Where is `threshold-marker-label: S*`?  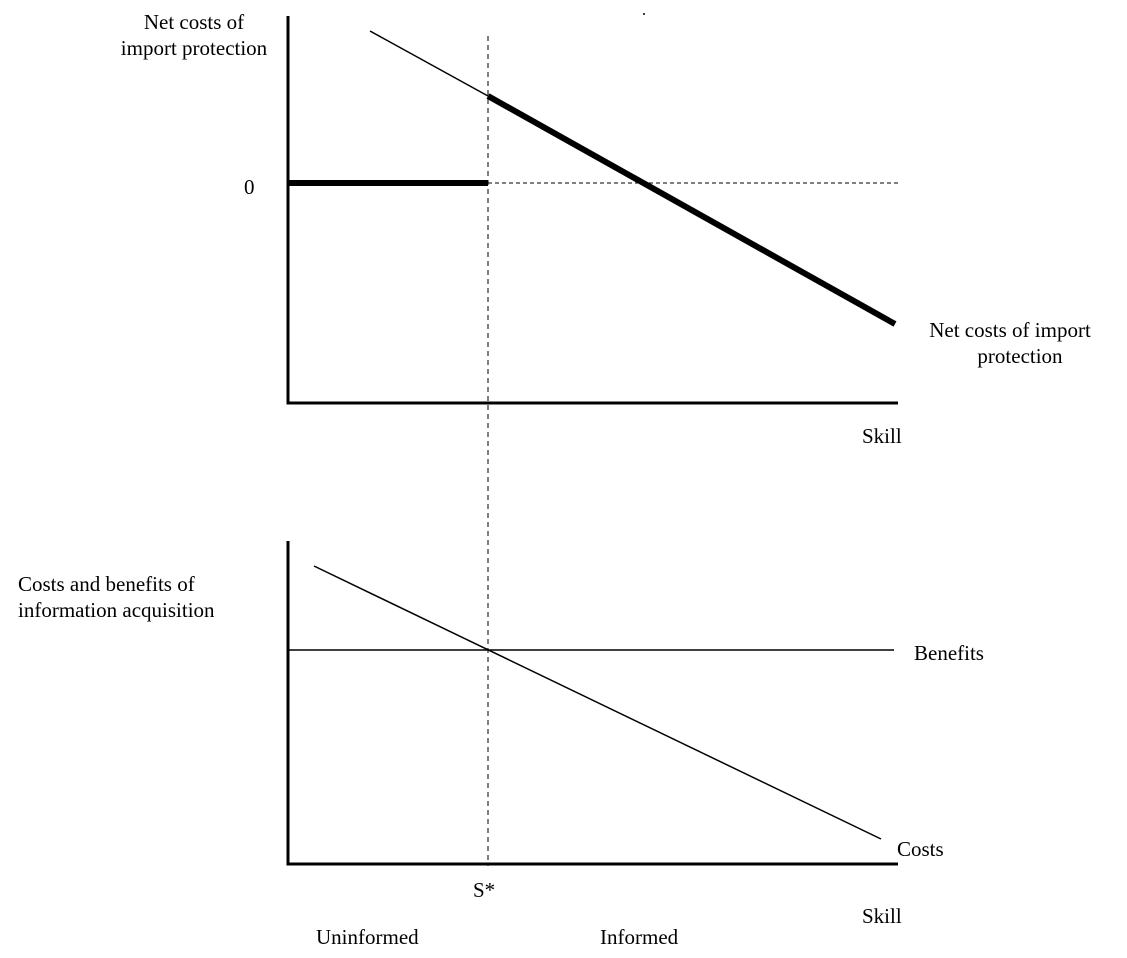
threshold-marker-label: S* is located at coordinates (484, 890).